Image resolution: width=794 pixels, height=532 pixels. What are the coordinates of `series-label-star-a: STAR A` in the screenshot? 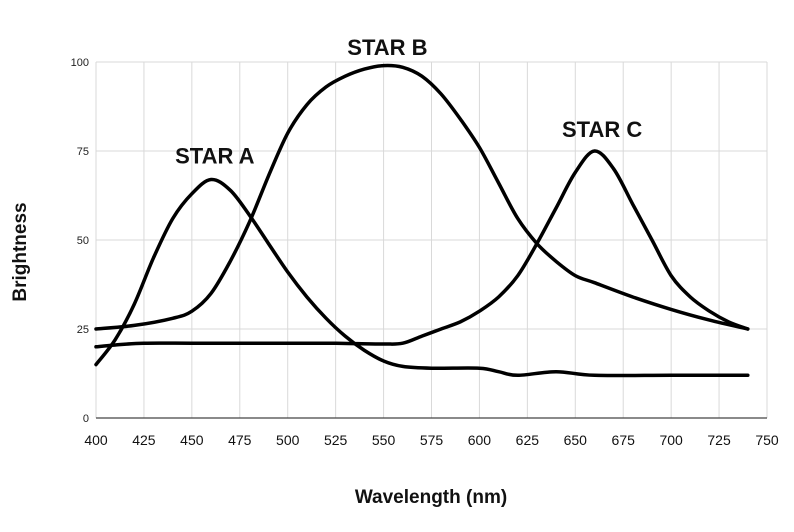 It's located at (215, 155).